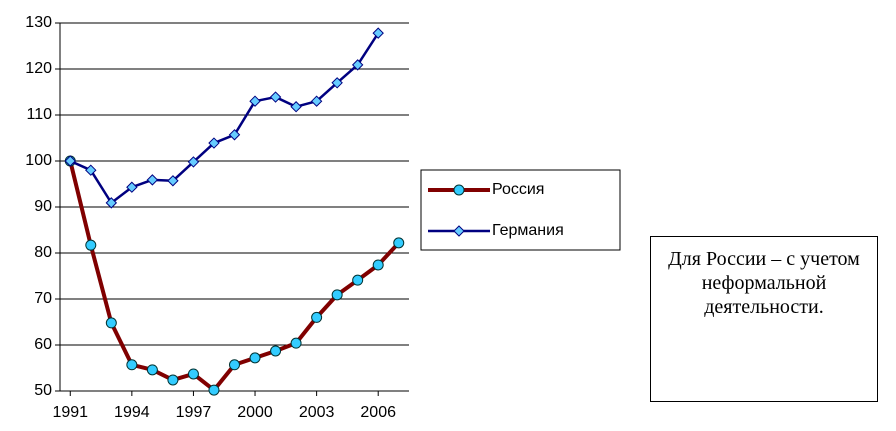 The height and width of the screenshot is (431, 896). I want to click on legend-label: Германия, so click(528, 230).